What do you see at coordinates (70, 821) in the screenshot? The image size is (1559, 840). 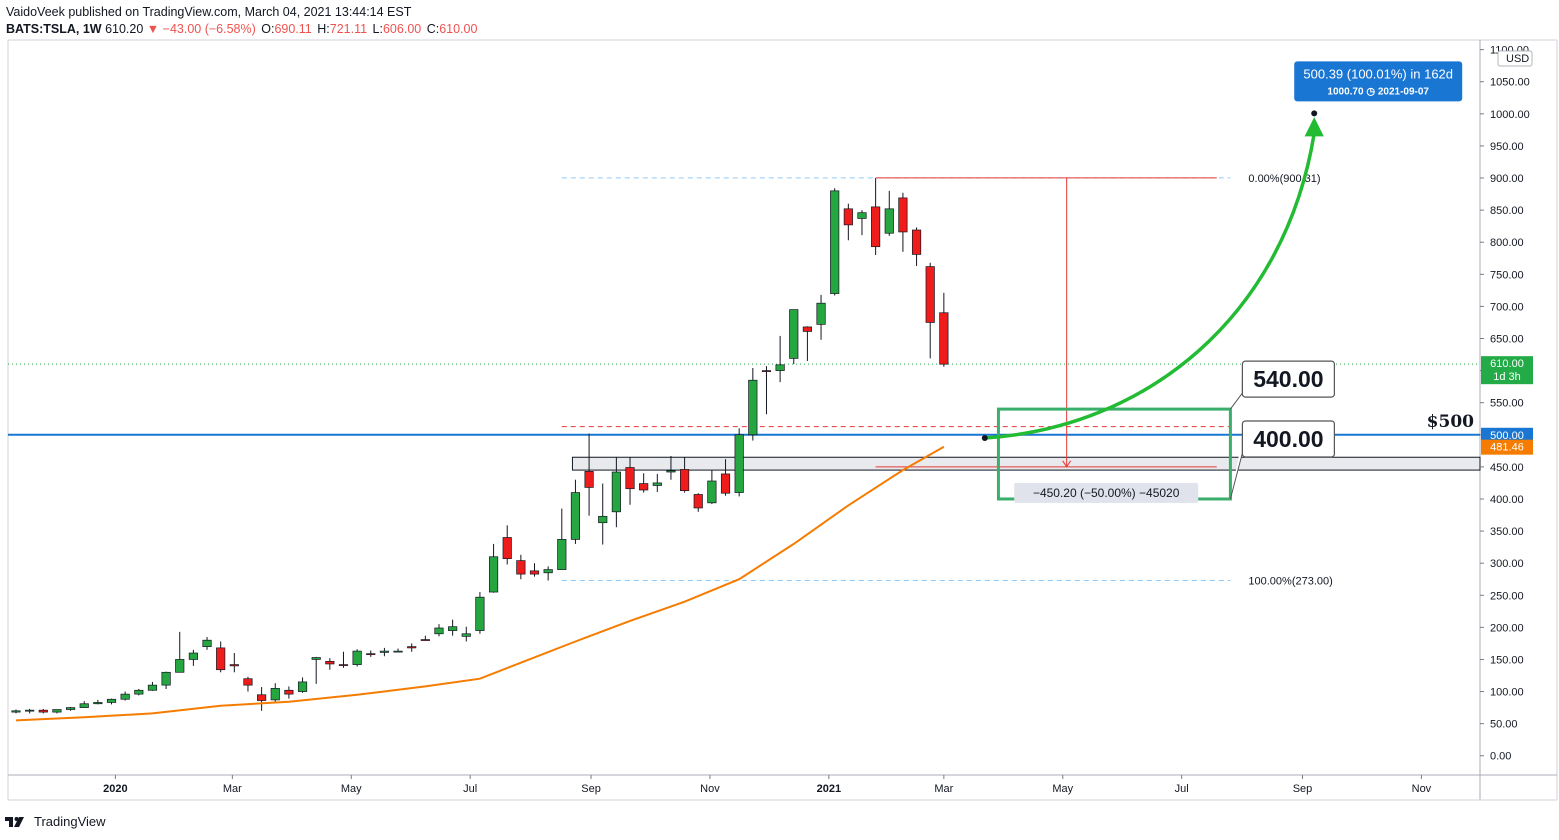 I see `tradingview-brand: TradingView` at bounding box center [70, 821].